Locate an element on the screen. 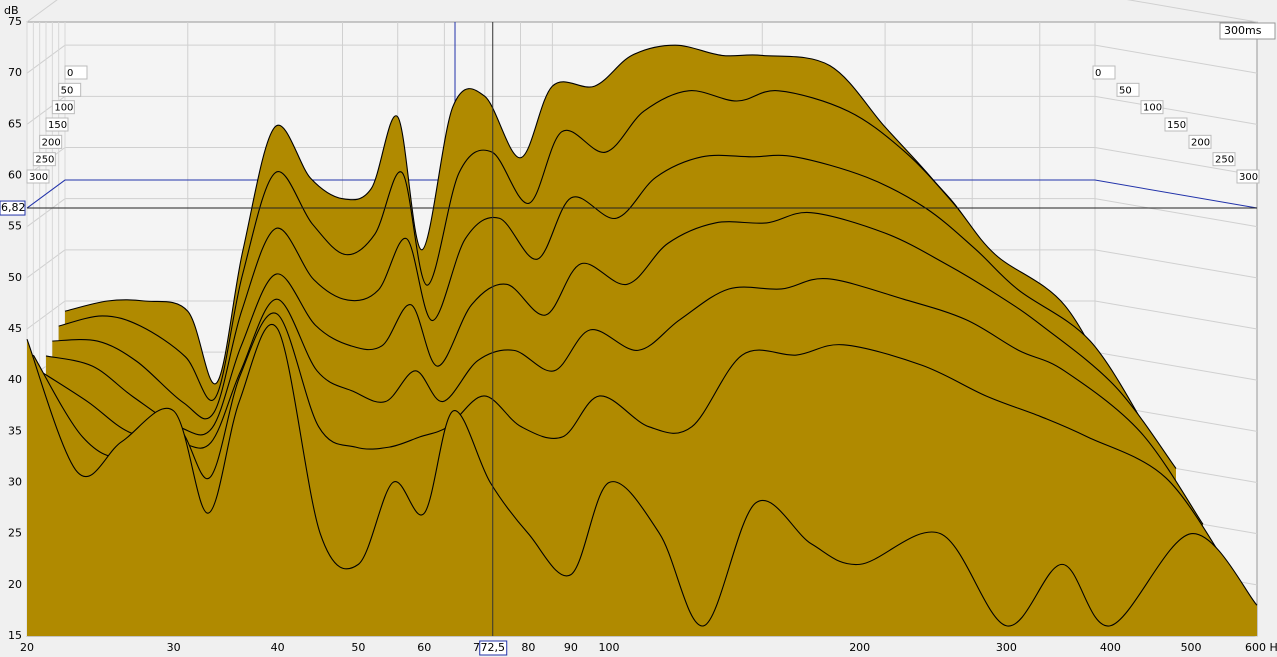 Image resolution: width=1277 pixels, height=657 pixels. y-tick-label: 45 is located at coordinates (15, 328).